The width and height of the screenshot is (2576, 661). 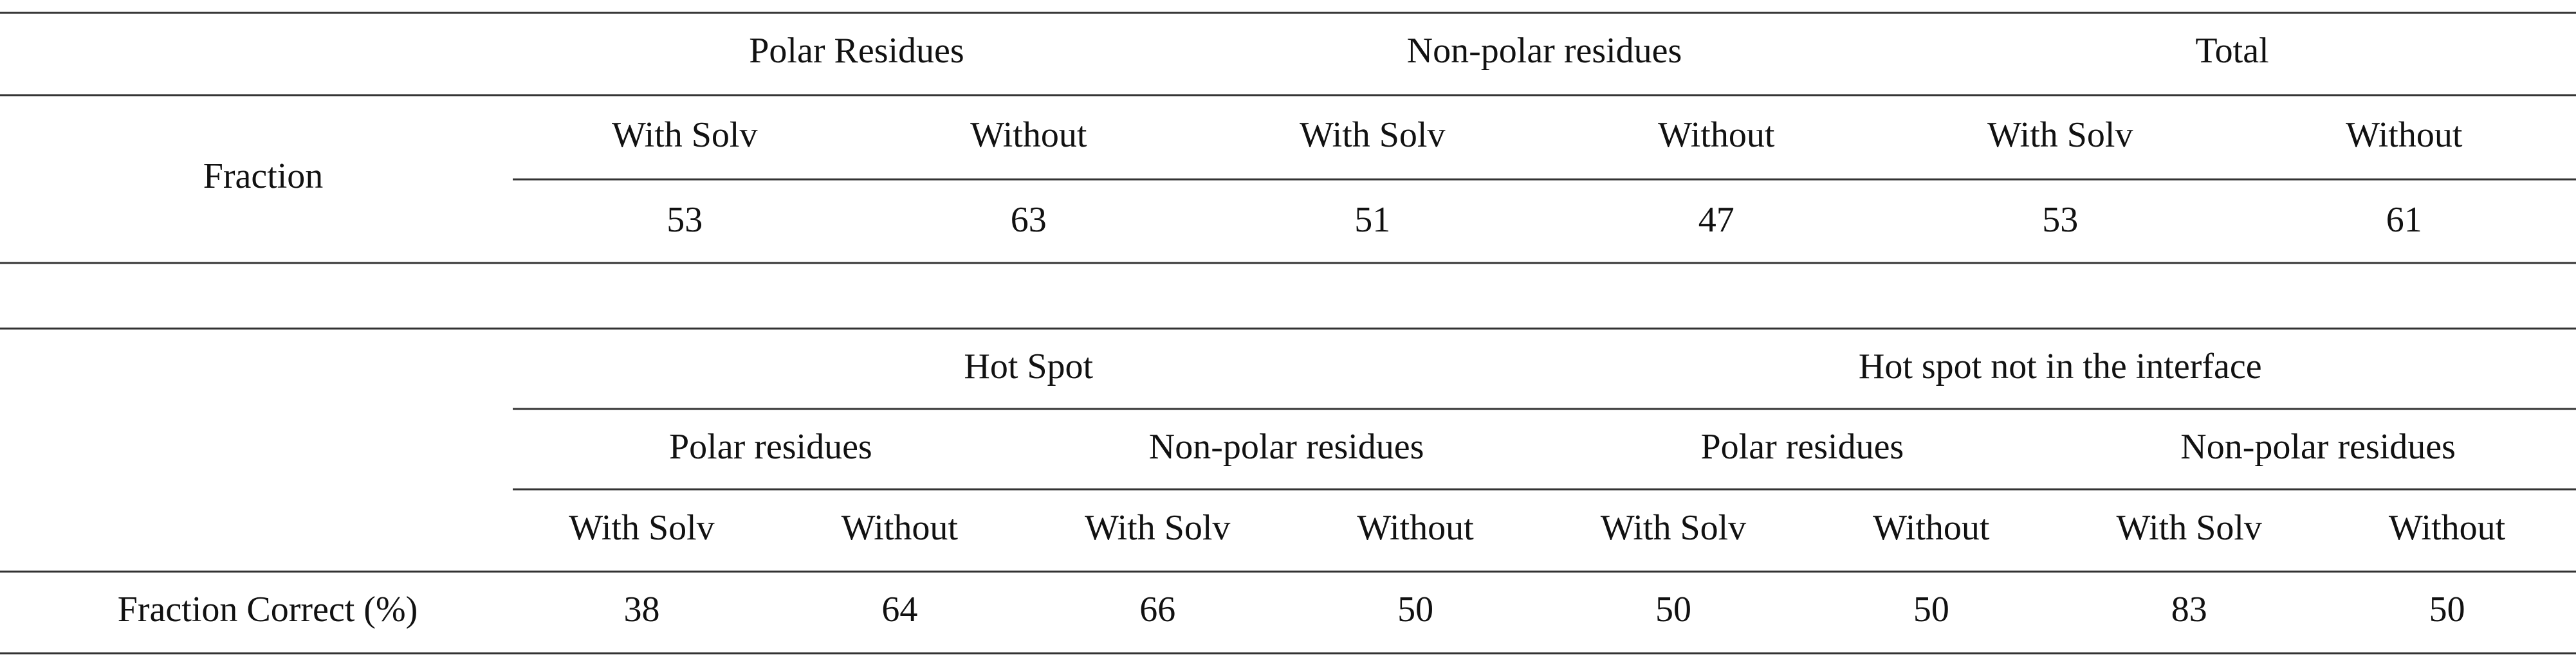 What do you see at coordinates (268, 610) in the screenshot?
I see `row-label: Fraction Correct (%)` at bounding box center [268, 610].